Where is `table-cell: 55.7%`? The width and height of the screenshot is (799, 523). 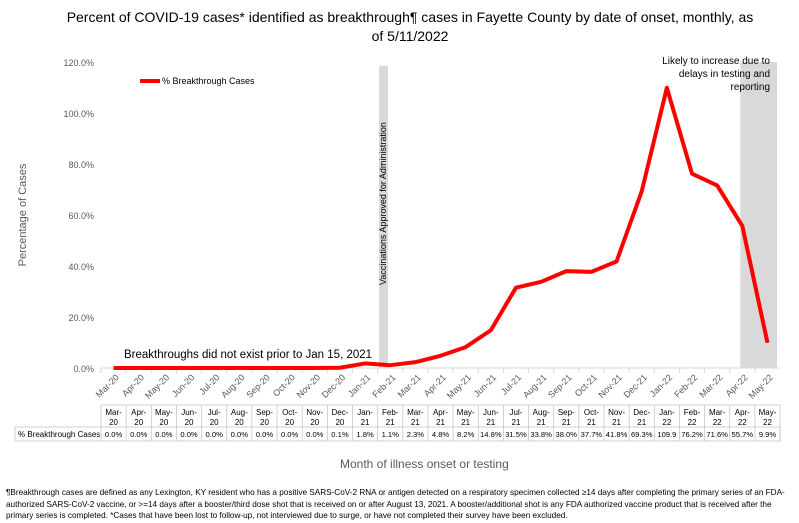 table-cell: 55.7% is located at coordinates (743, 434).